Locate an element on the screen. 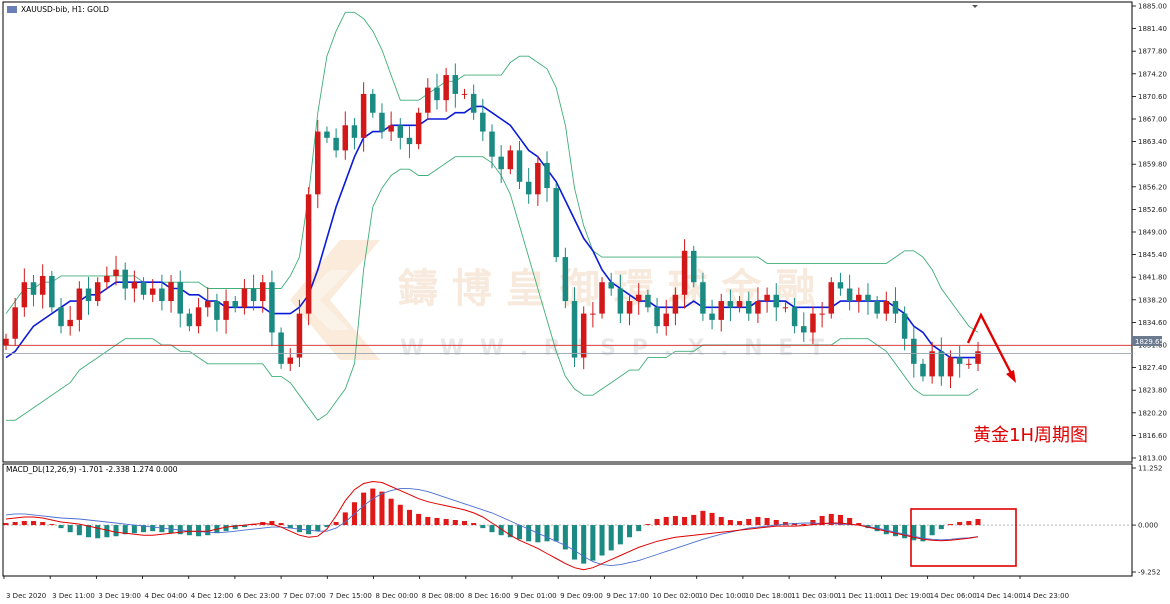  price-tick-label: 1823.80 is located at coordinates (1152, 391).